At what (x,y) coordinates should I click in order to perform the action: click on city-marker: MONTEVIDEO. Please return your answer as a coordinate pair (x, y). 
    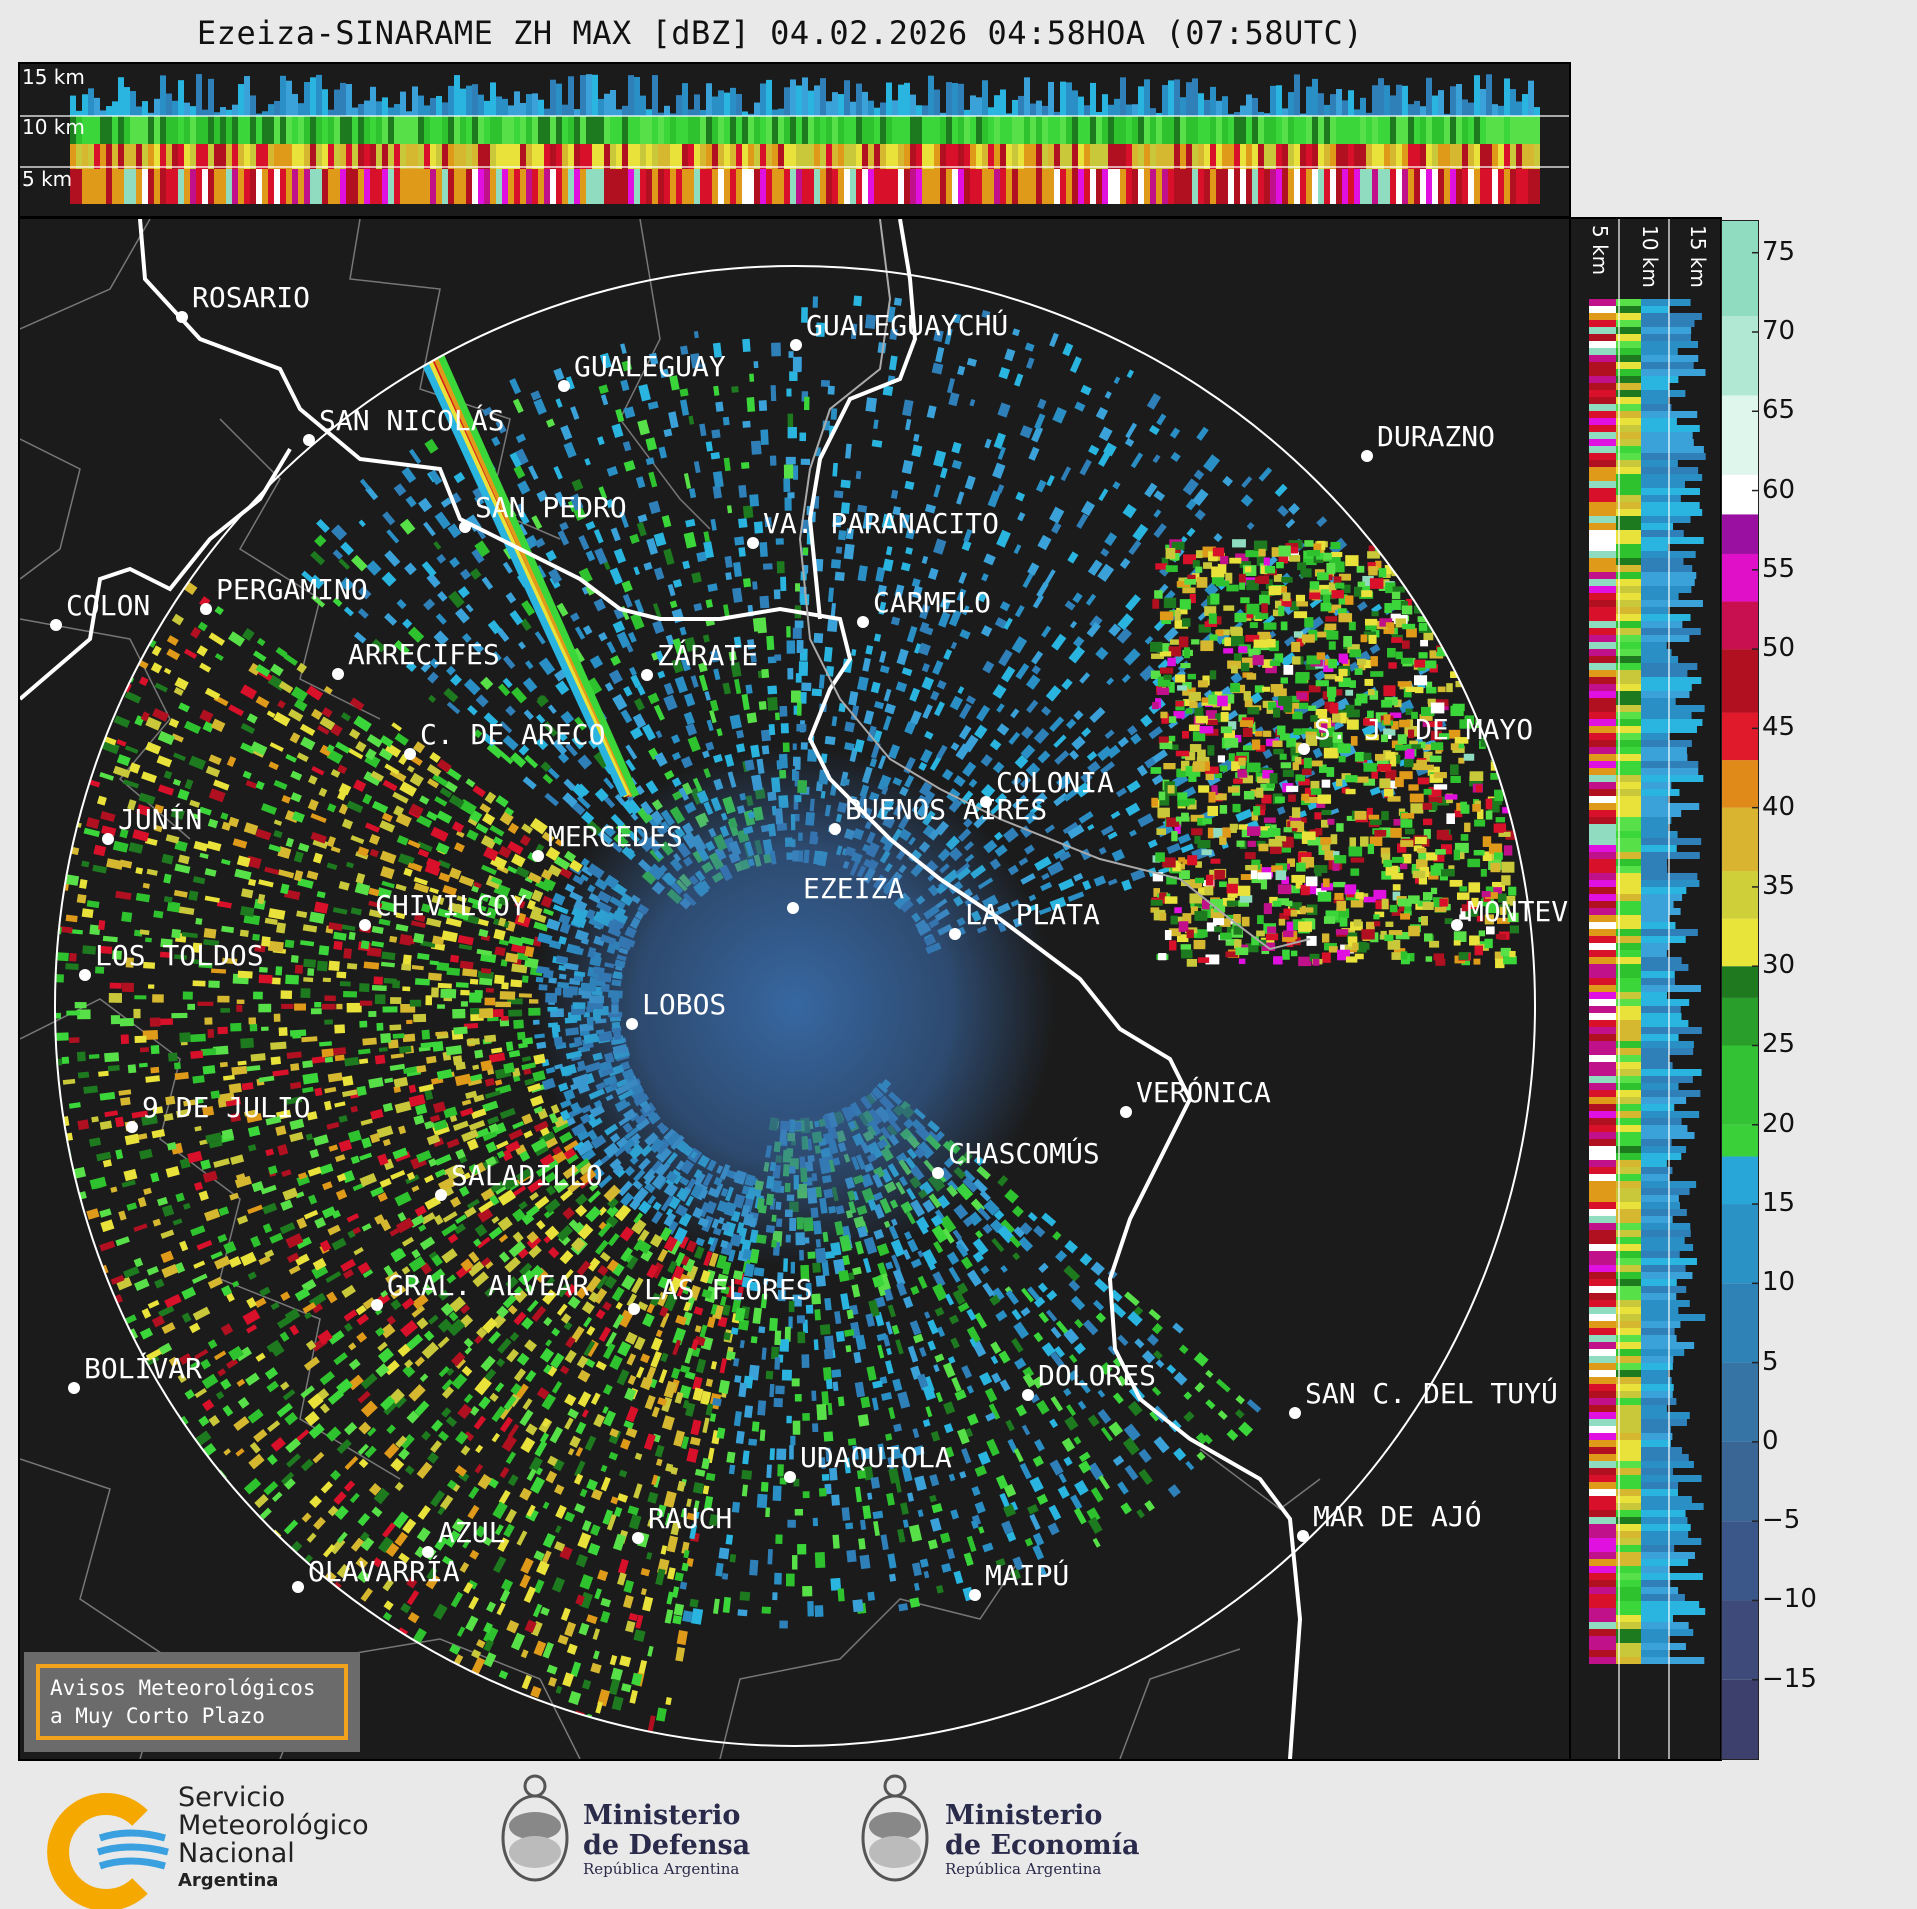
    Looking at the image, I should click on (1510, 913).